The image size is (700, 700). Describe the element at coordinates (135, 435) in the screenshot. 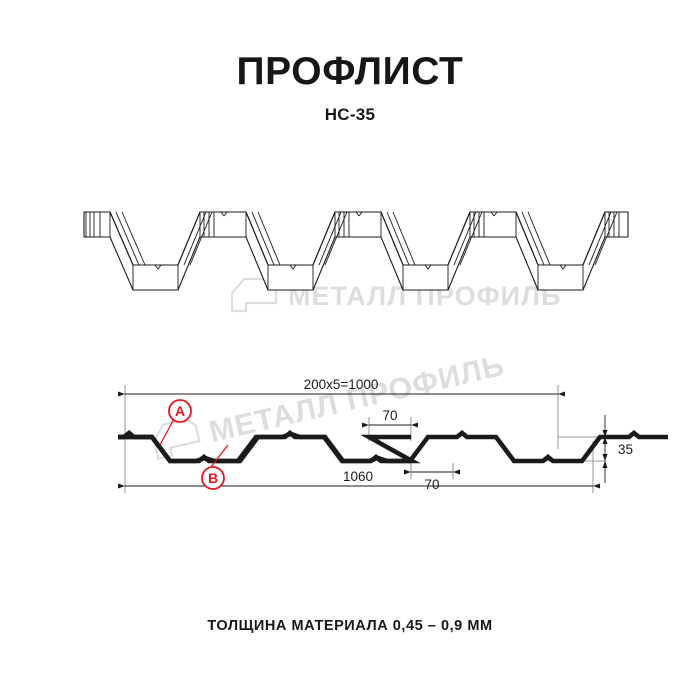

I see `profile-outline-left` at that location.